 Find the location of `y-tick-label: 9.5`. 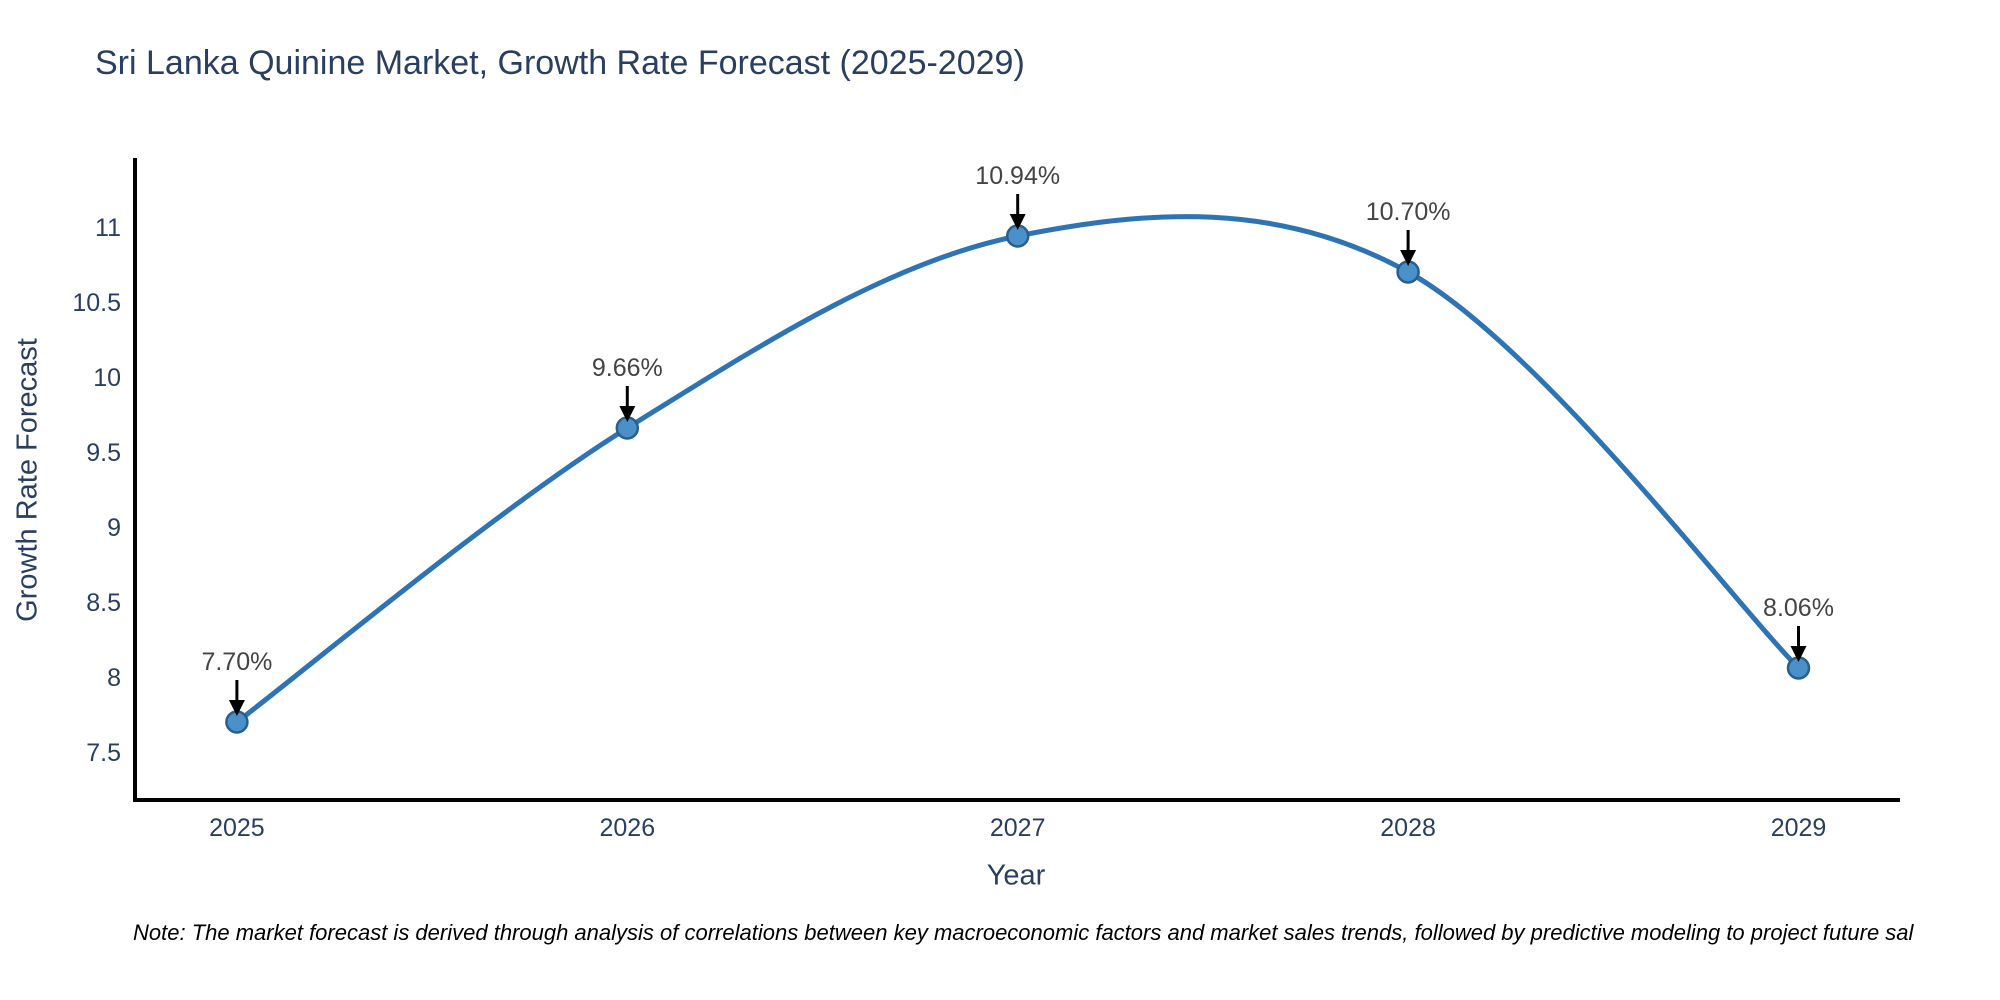

y-tick-label: 9.5 is located at coordinates (103, 453).